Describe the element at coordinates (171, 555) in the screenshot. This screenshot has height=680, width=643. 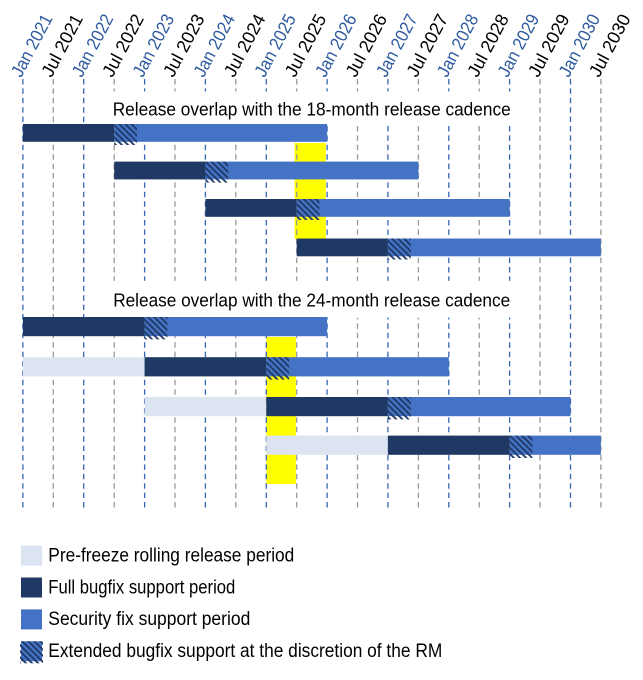
I see `svg-text:Pre-freeze rolling release per: Pre-freeze rolling release period` at that location.